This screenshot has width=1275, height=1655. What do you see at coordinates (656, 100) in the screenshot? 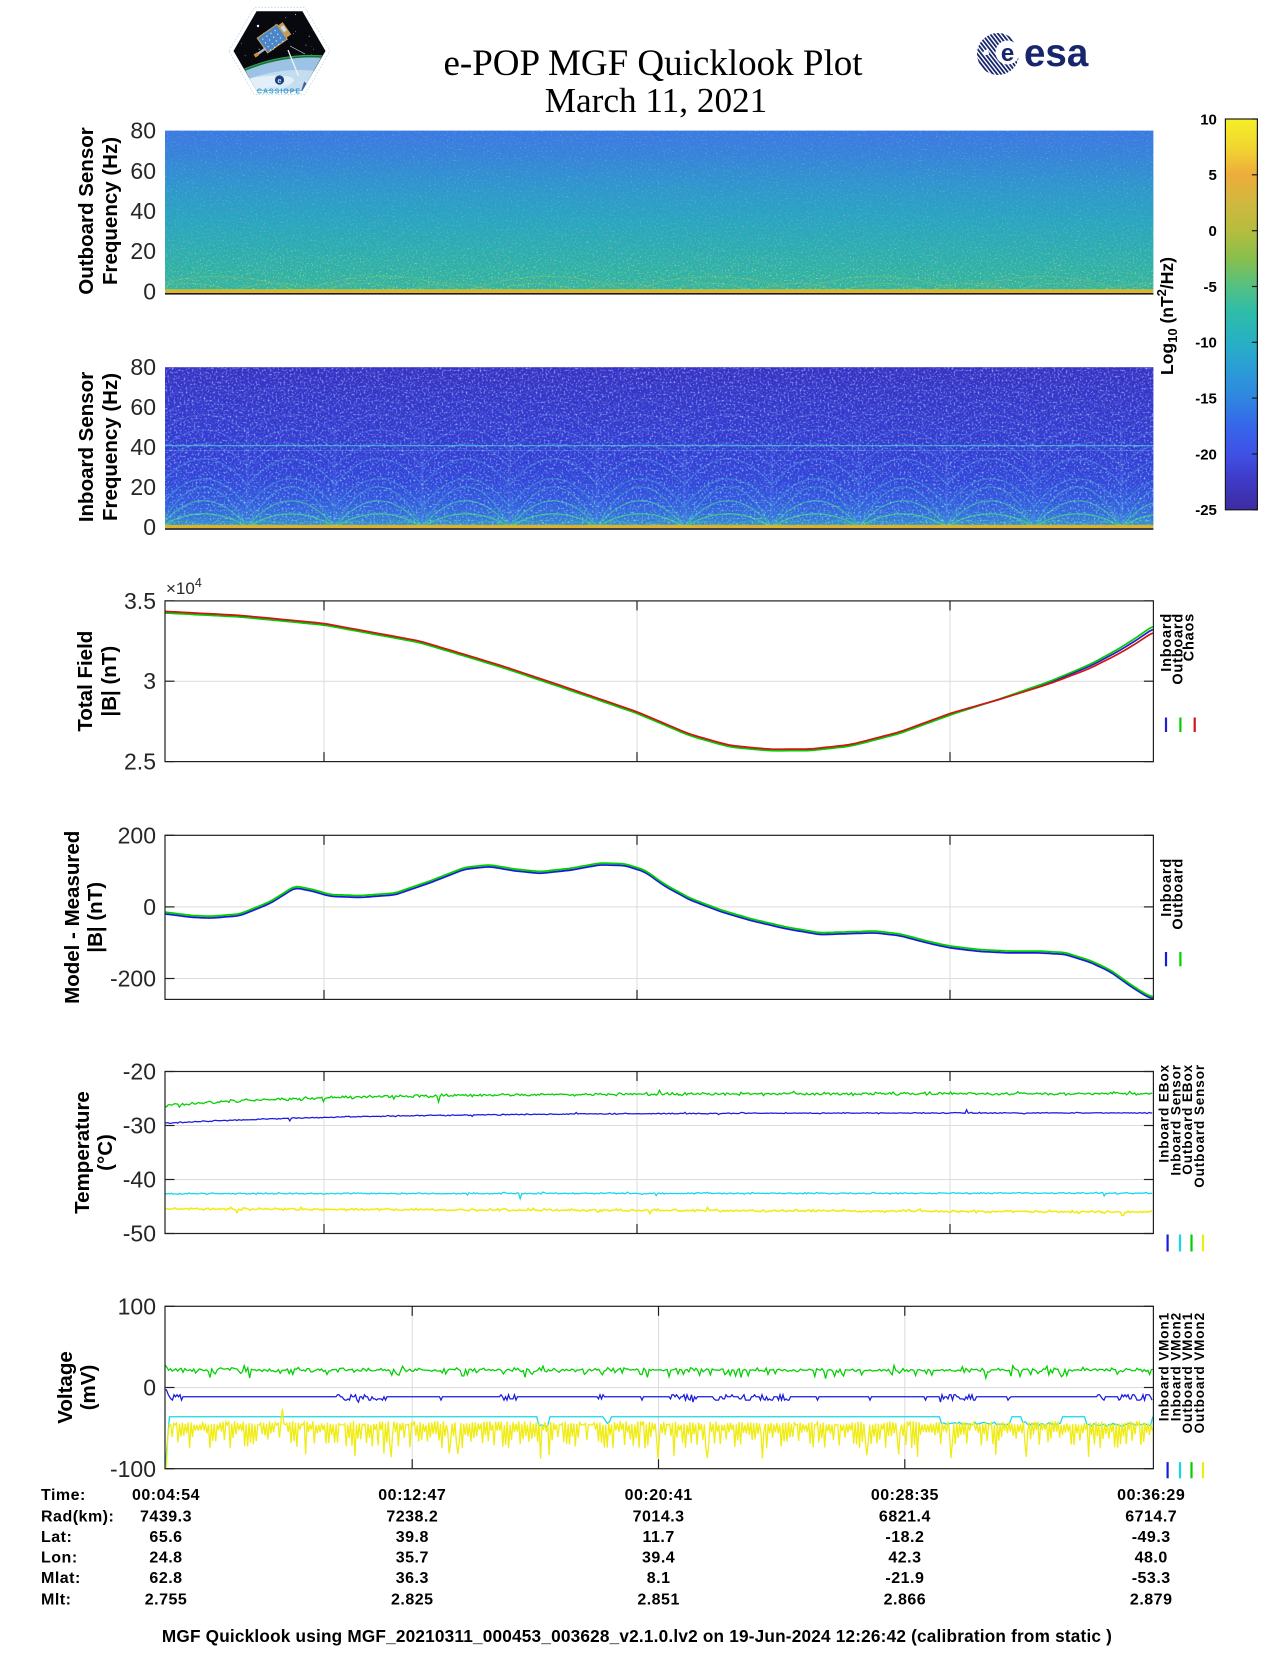
I see `svg-text: March 11, 2021` at bounding box center [656, 100].